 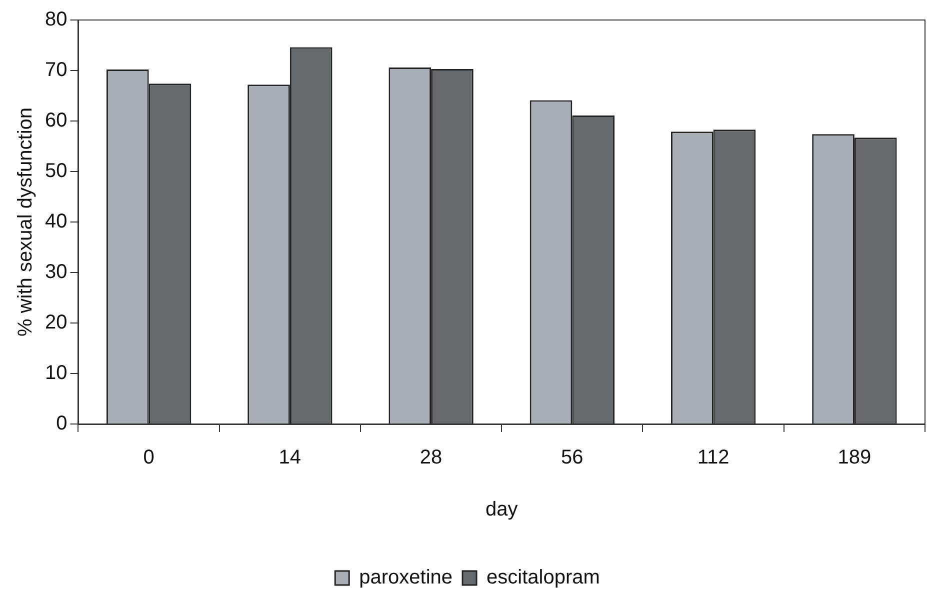 I want to click on x-axis-title: day, so click(x=502, y=509).